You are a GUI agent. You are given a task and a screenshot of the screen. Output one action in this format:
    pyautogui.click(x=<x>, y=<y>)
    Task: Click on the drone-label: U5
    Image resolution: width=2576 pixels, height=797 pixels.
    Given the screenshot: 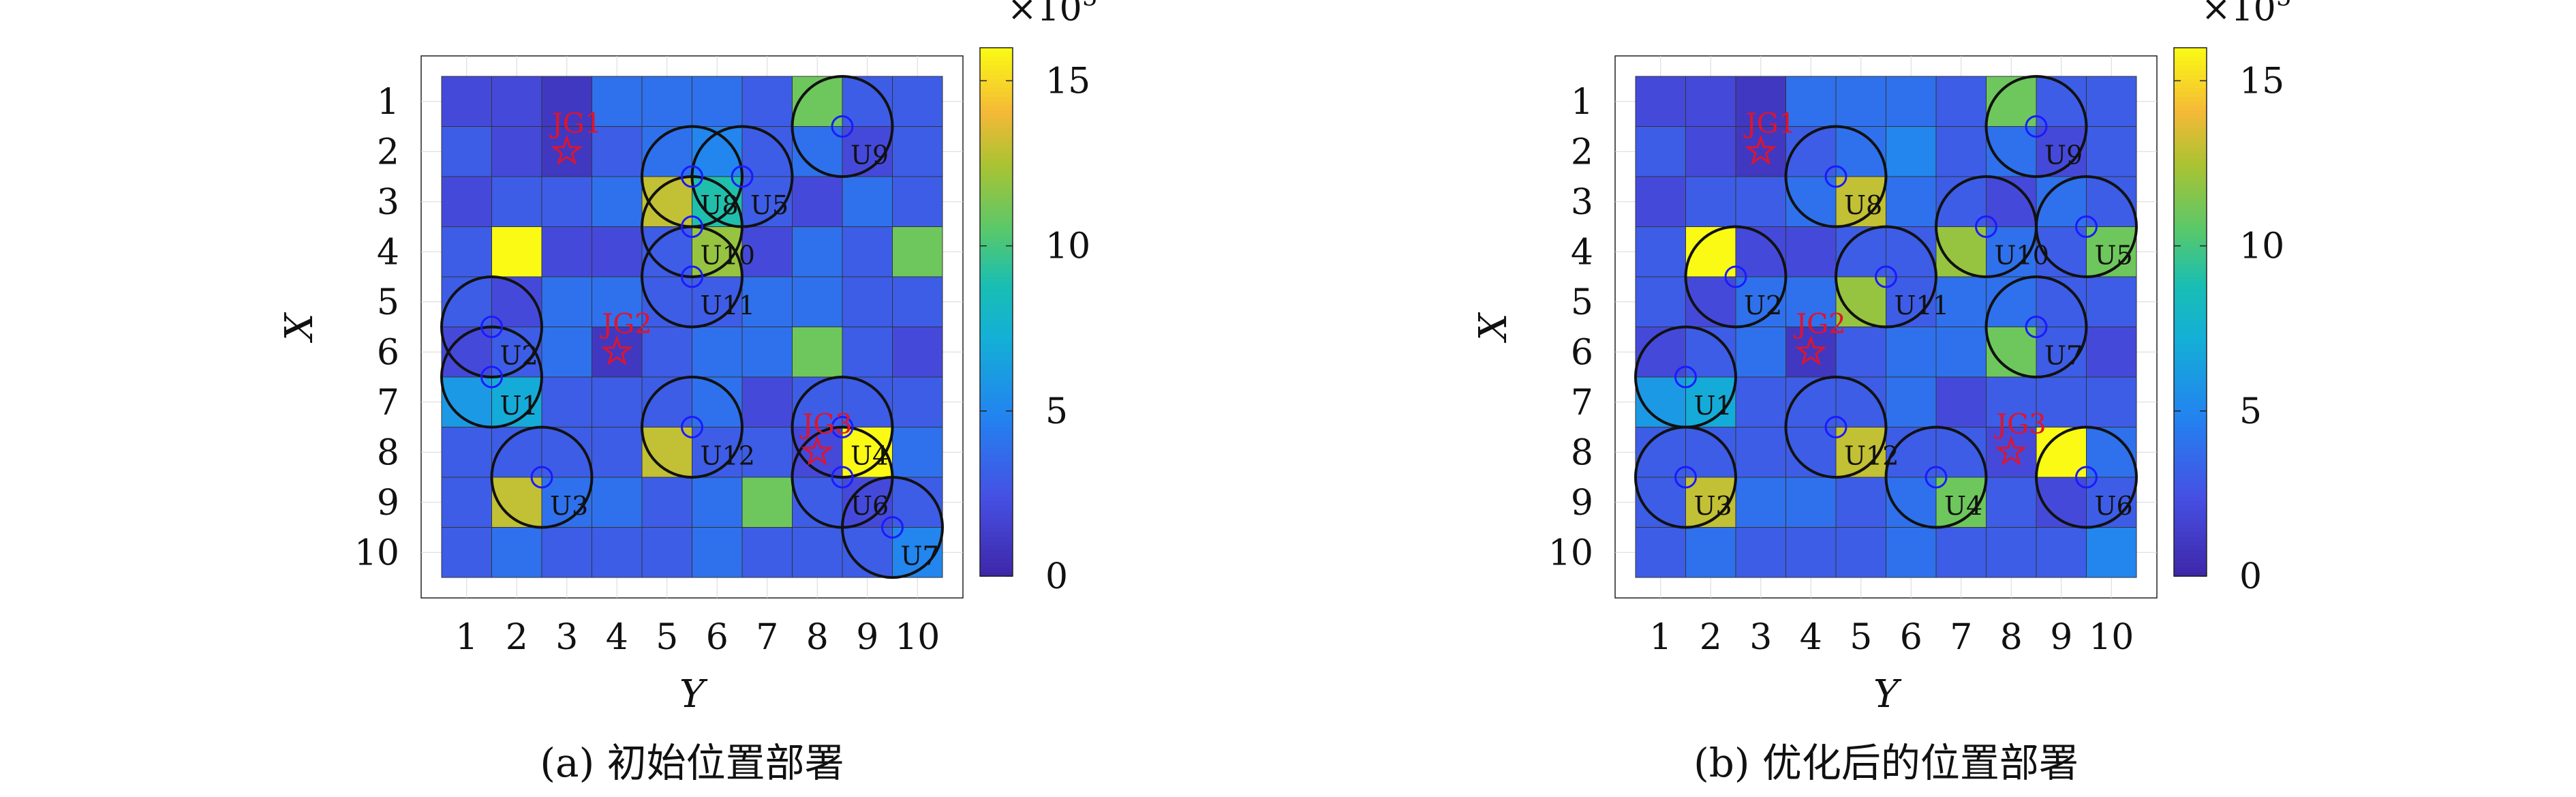 What is the action you would take?
    pyautogui.click(x=769, y=205)
    